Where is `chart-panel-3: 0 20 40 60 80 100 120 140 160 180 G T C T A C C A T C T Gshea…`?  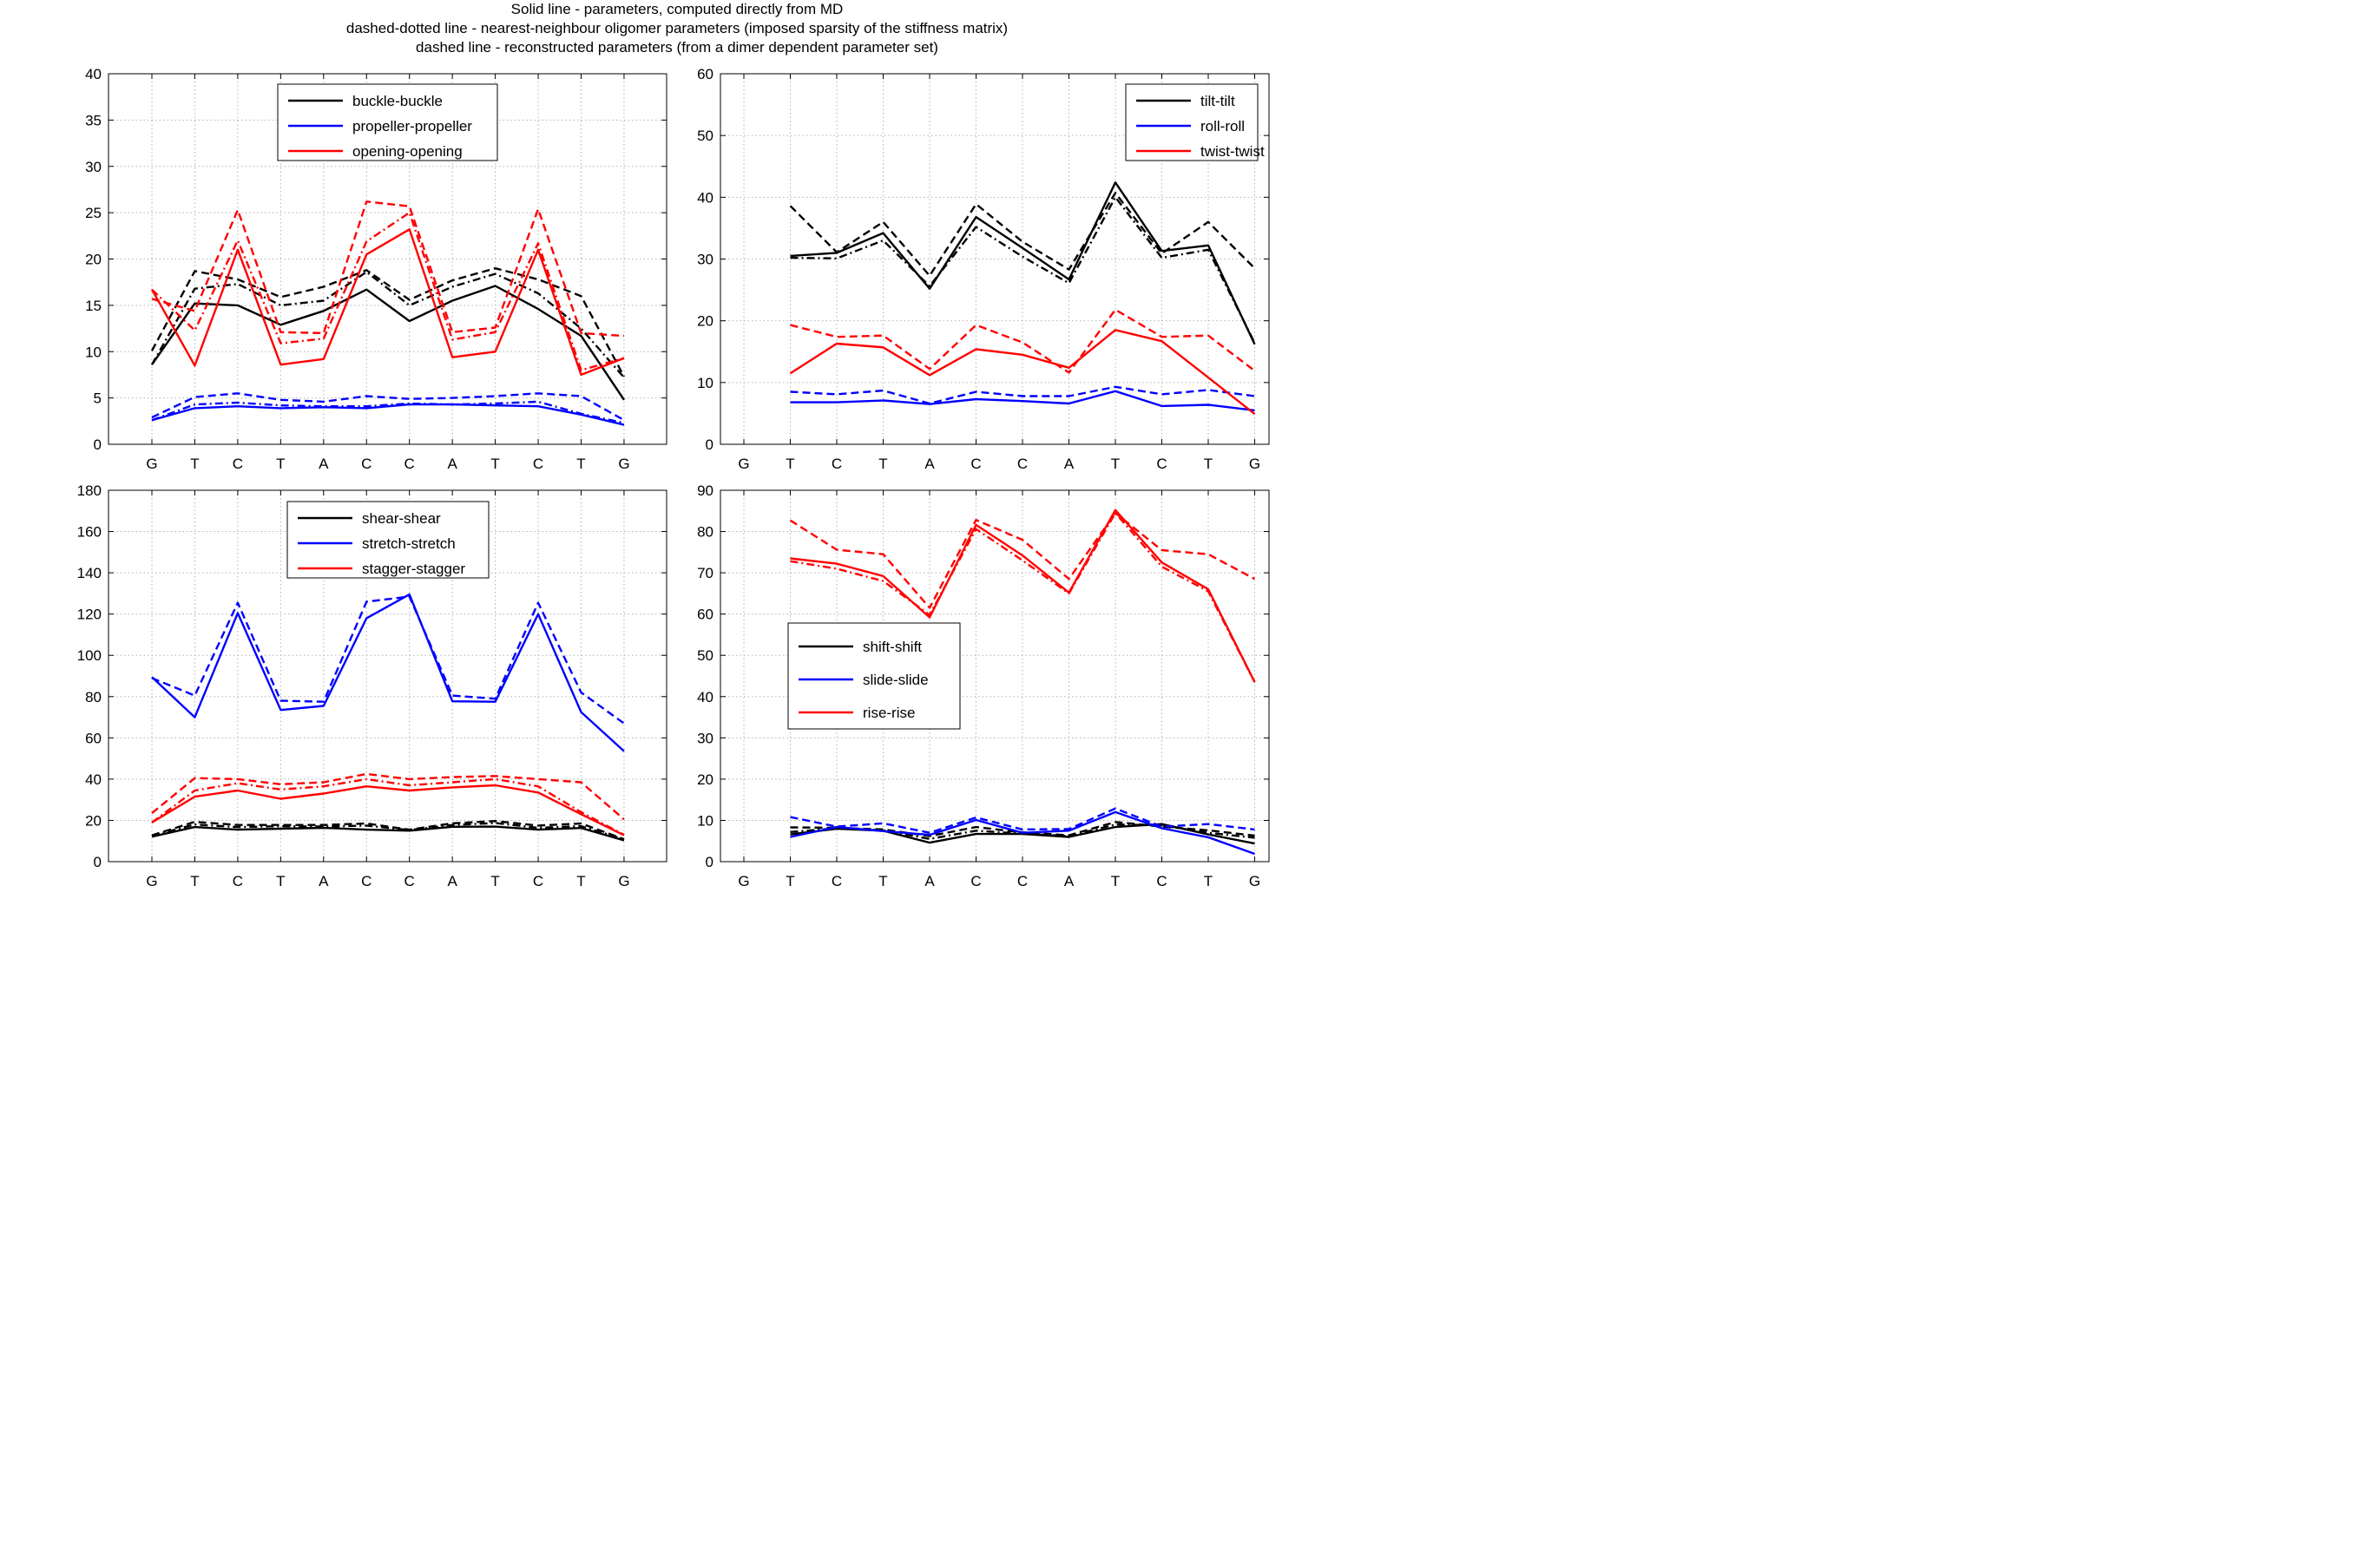 chart-panel-3: 0 20 40 60 80 100 120 140 160 180 G T C T A C C A T C T Gshea… is located at coordinates (372, 685).